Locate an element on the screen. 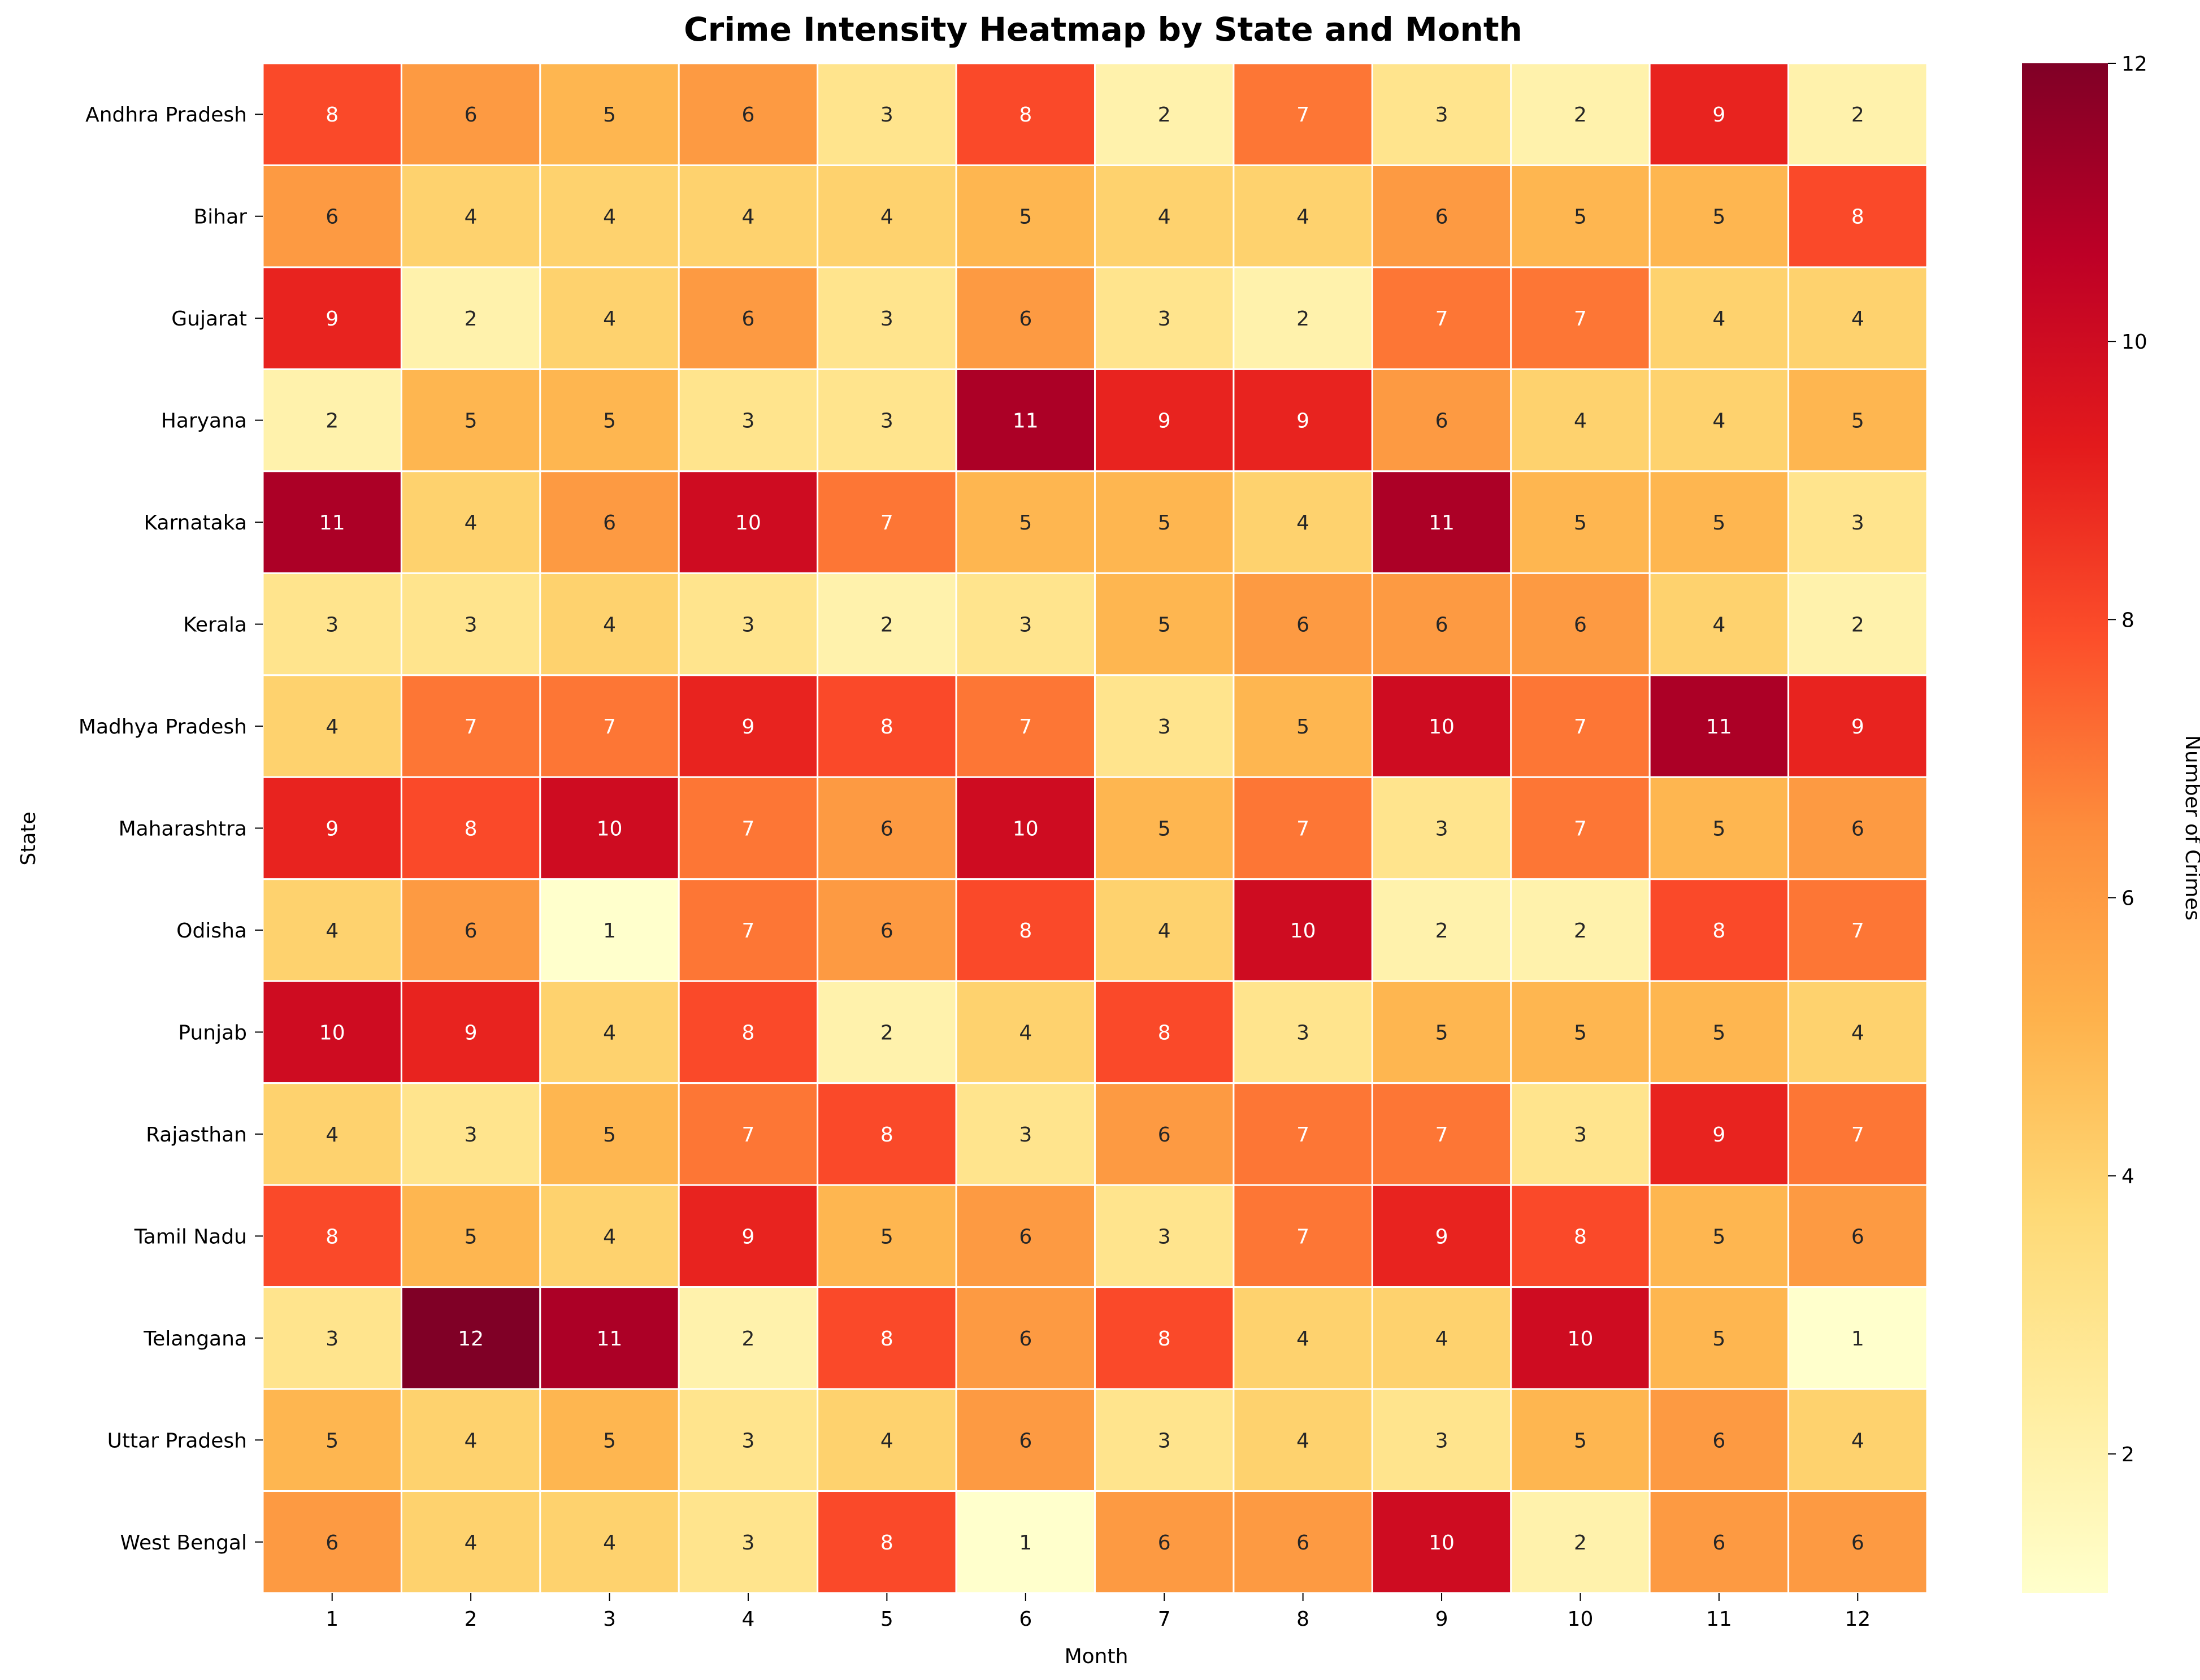 Image resolution: width=2200 pixels, height=1680 pixels. x-tick-label: 6 is located at coordinates (1025, 1619).